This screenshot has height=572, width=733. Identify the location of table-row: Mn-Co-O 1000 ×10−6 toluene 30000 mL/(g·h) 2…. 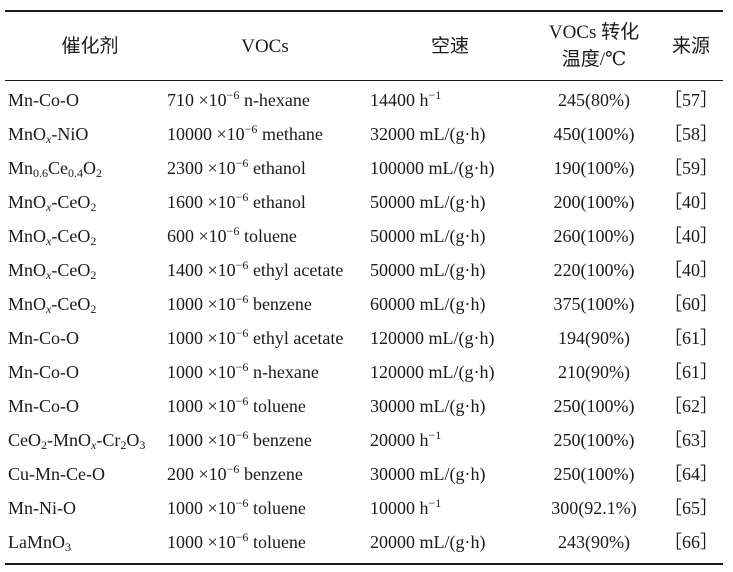
(366, 406).